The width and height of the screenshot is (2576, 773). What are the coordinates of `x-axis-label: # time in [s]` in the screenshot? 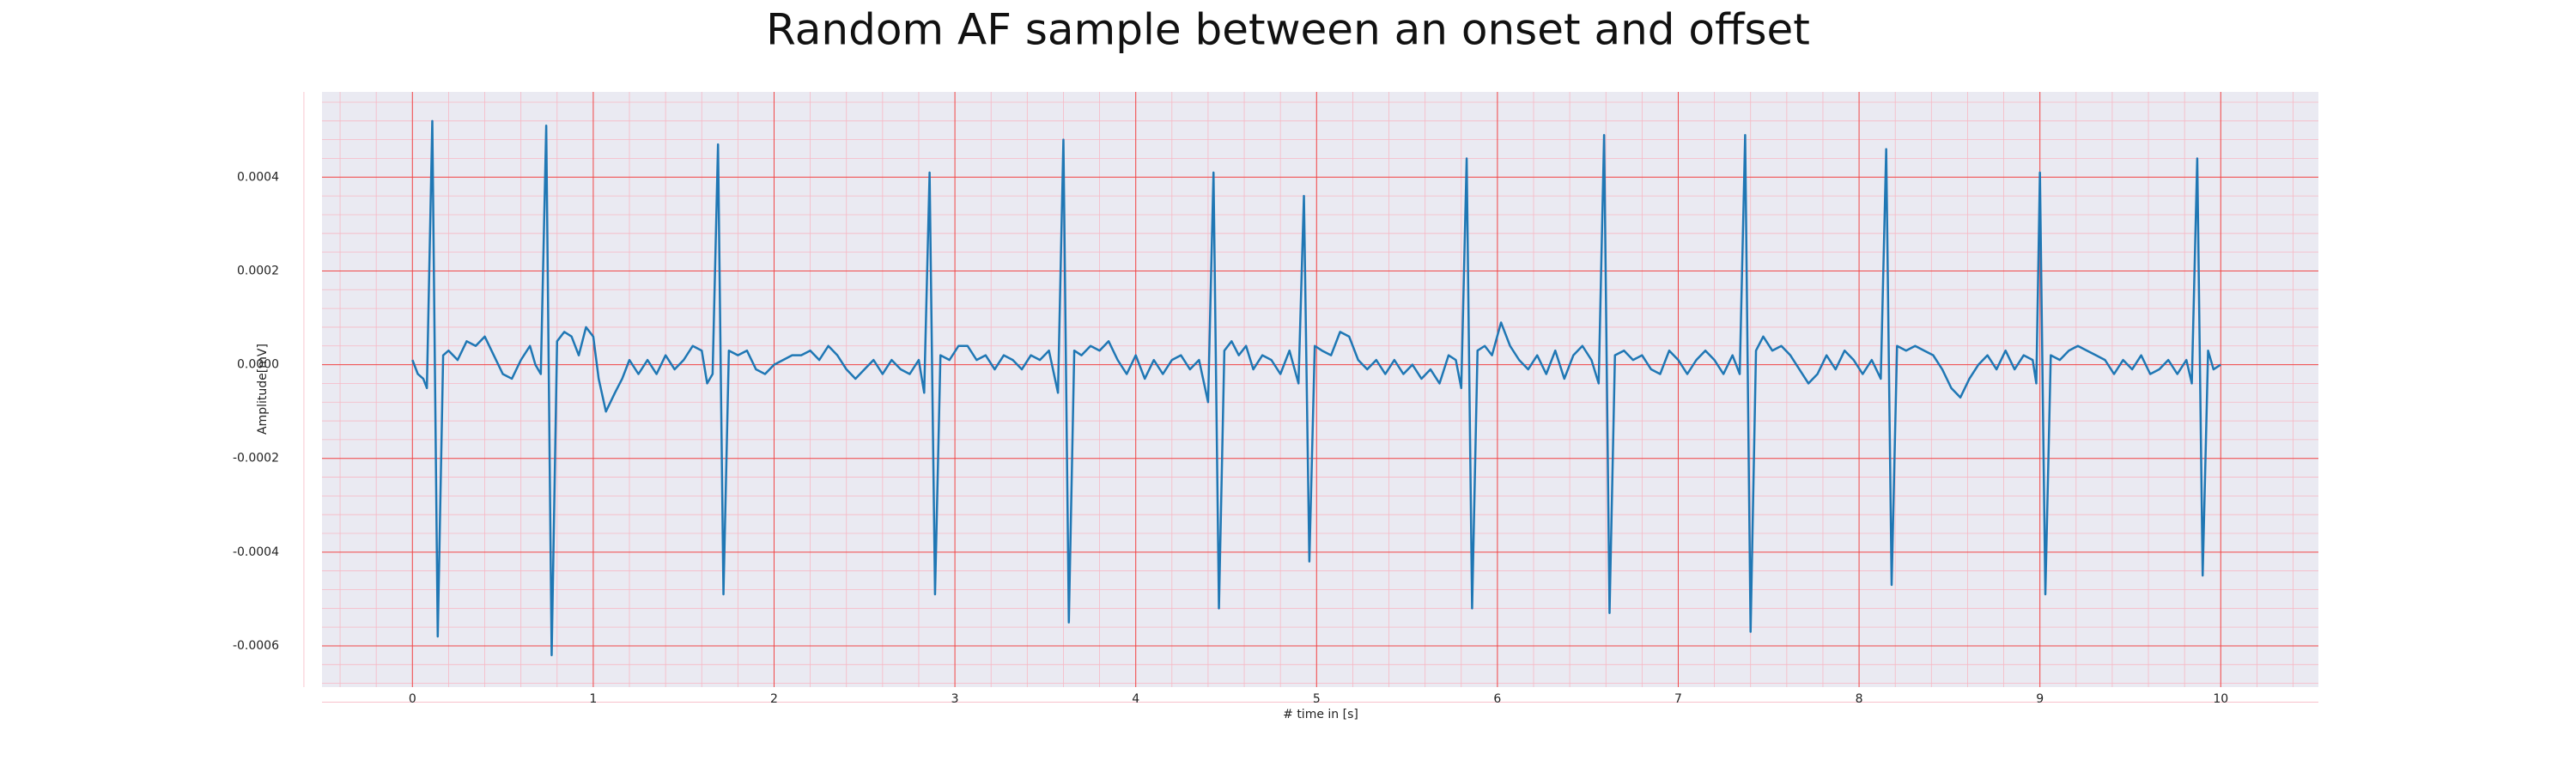 It's located at (1320, 714).